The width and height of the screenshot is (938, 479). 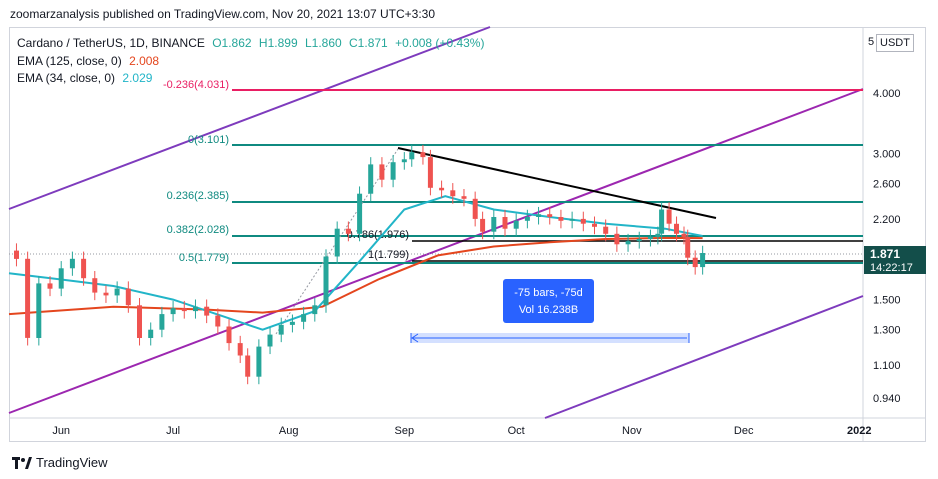 I want to click on legend-change: +0.008 (+0.43%), so click(x=440, y=43).